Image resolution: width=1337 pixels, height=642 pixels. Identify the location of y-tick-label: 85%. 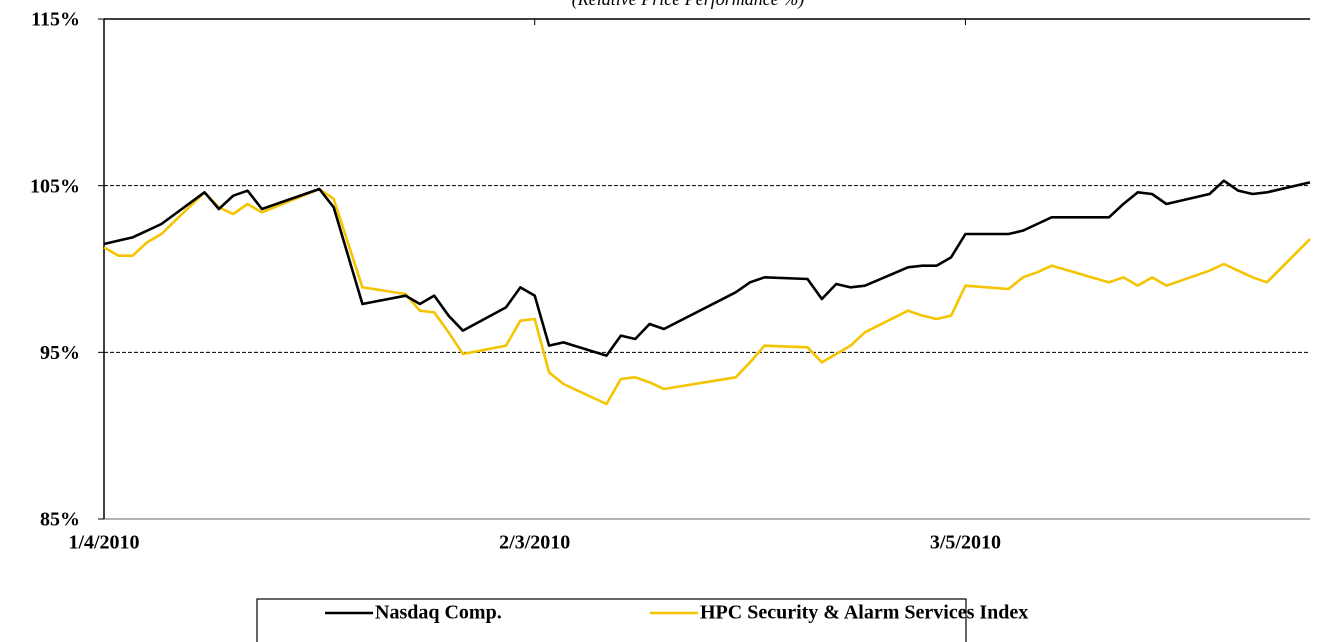
(60, 520).